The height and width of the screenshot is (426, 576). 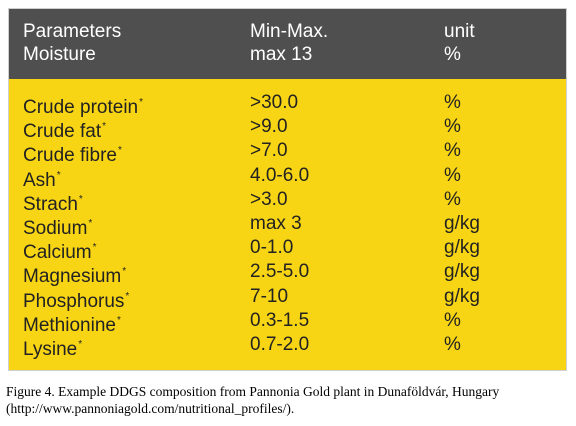 I want to click on parameter-name: Phosphorus, so click(x=74, y=301).